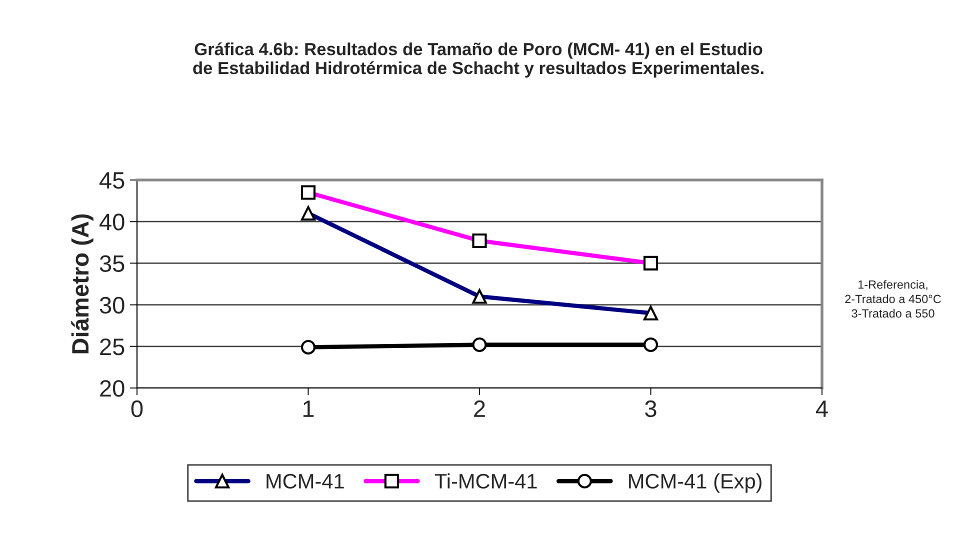 Image resolution: width=957 pixels, height=541 pixels. I want to click on x-tick-label: 3, so click(650, 409).